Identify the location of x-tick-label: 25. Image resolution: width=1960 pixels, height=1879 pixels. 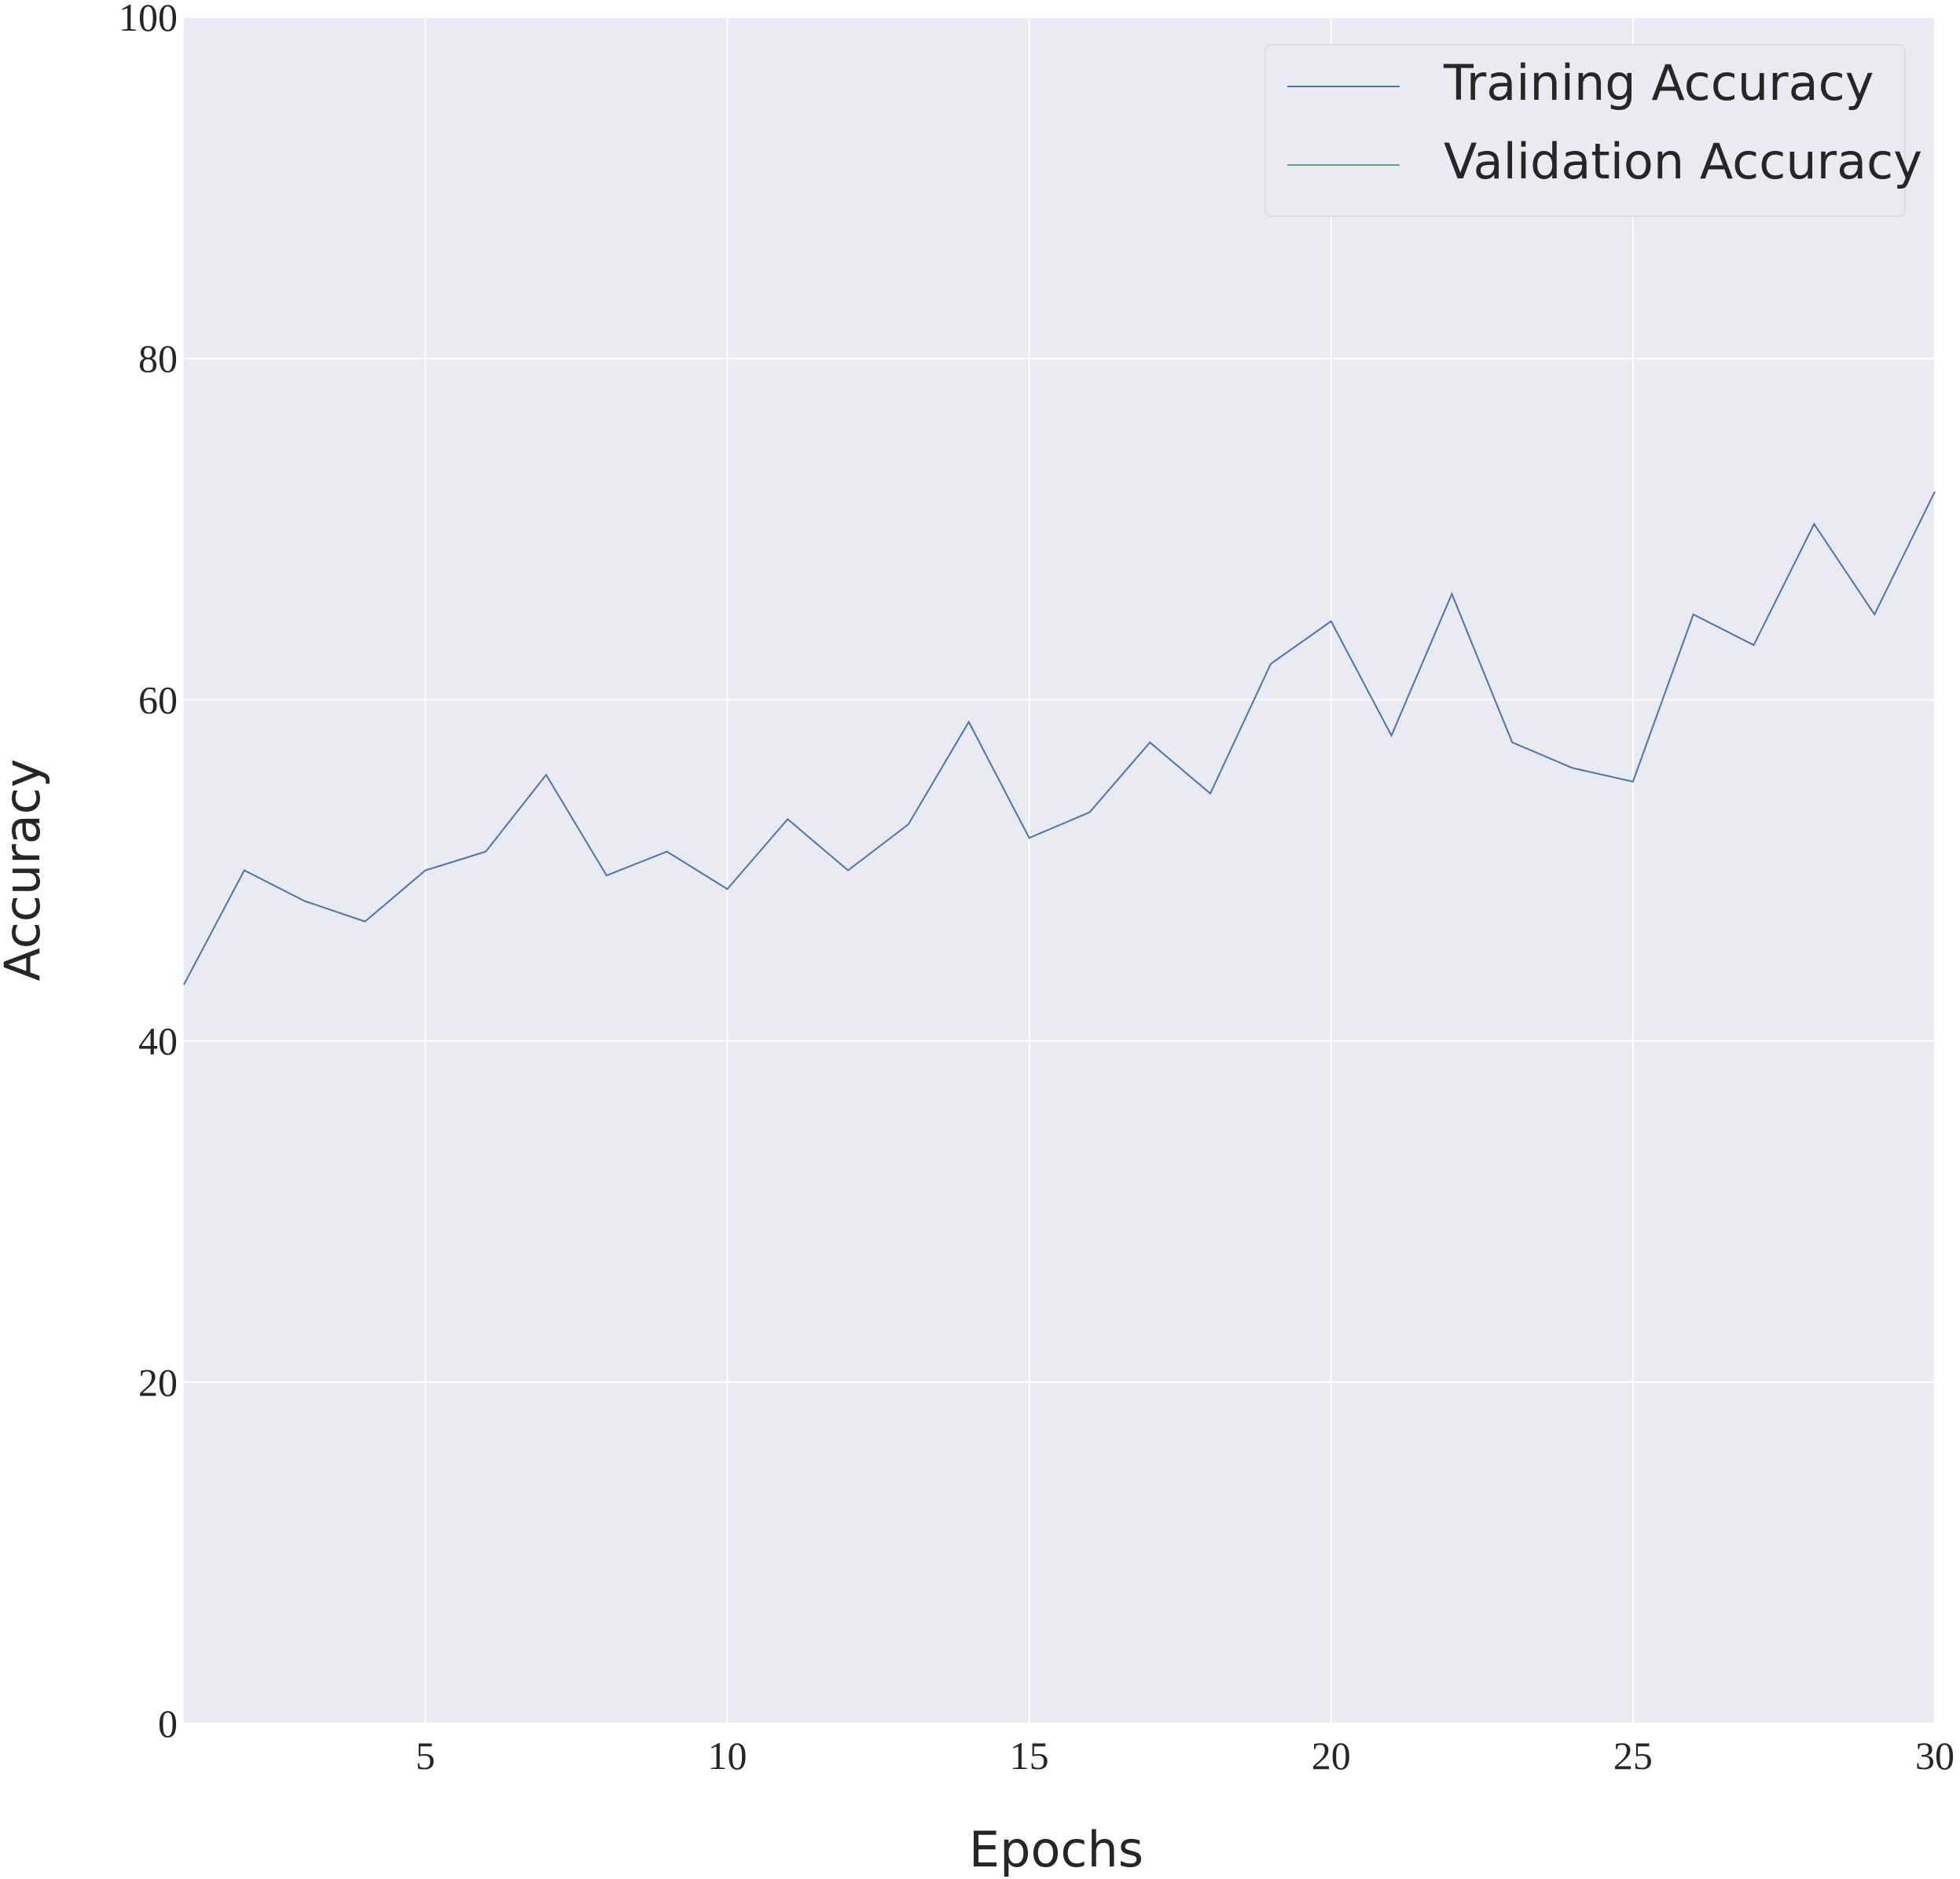
(1633, 1756).